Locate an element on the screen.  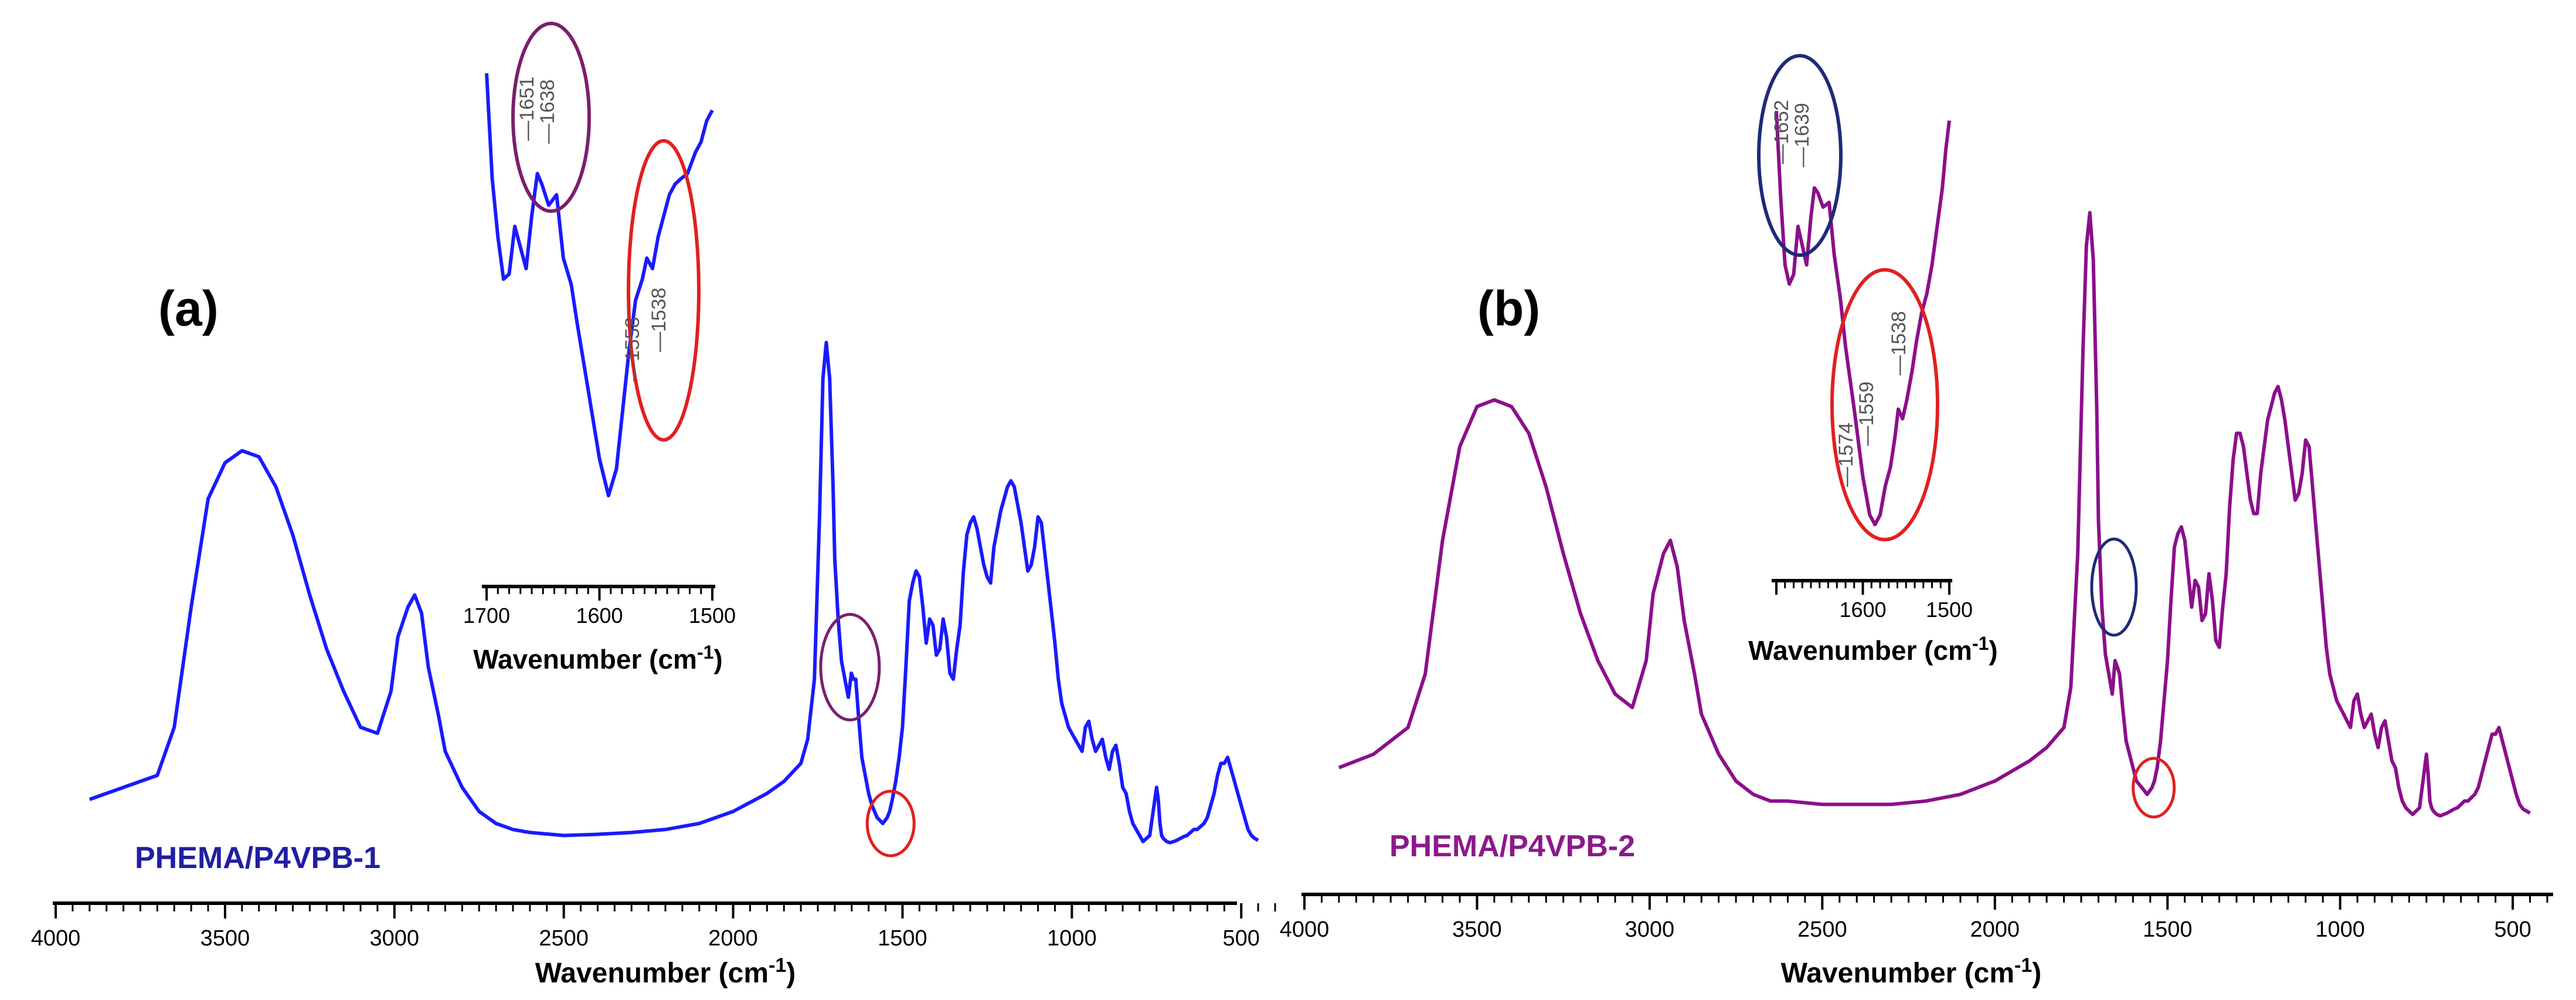
peak-label: —1651 is located at coordinates (527, 109).